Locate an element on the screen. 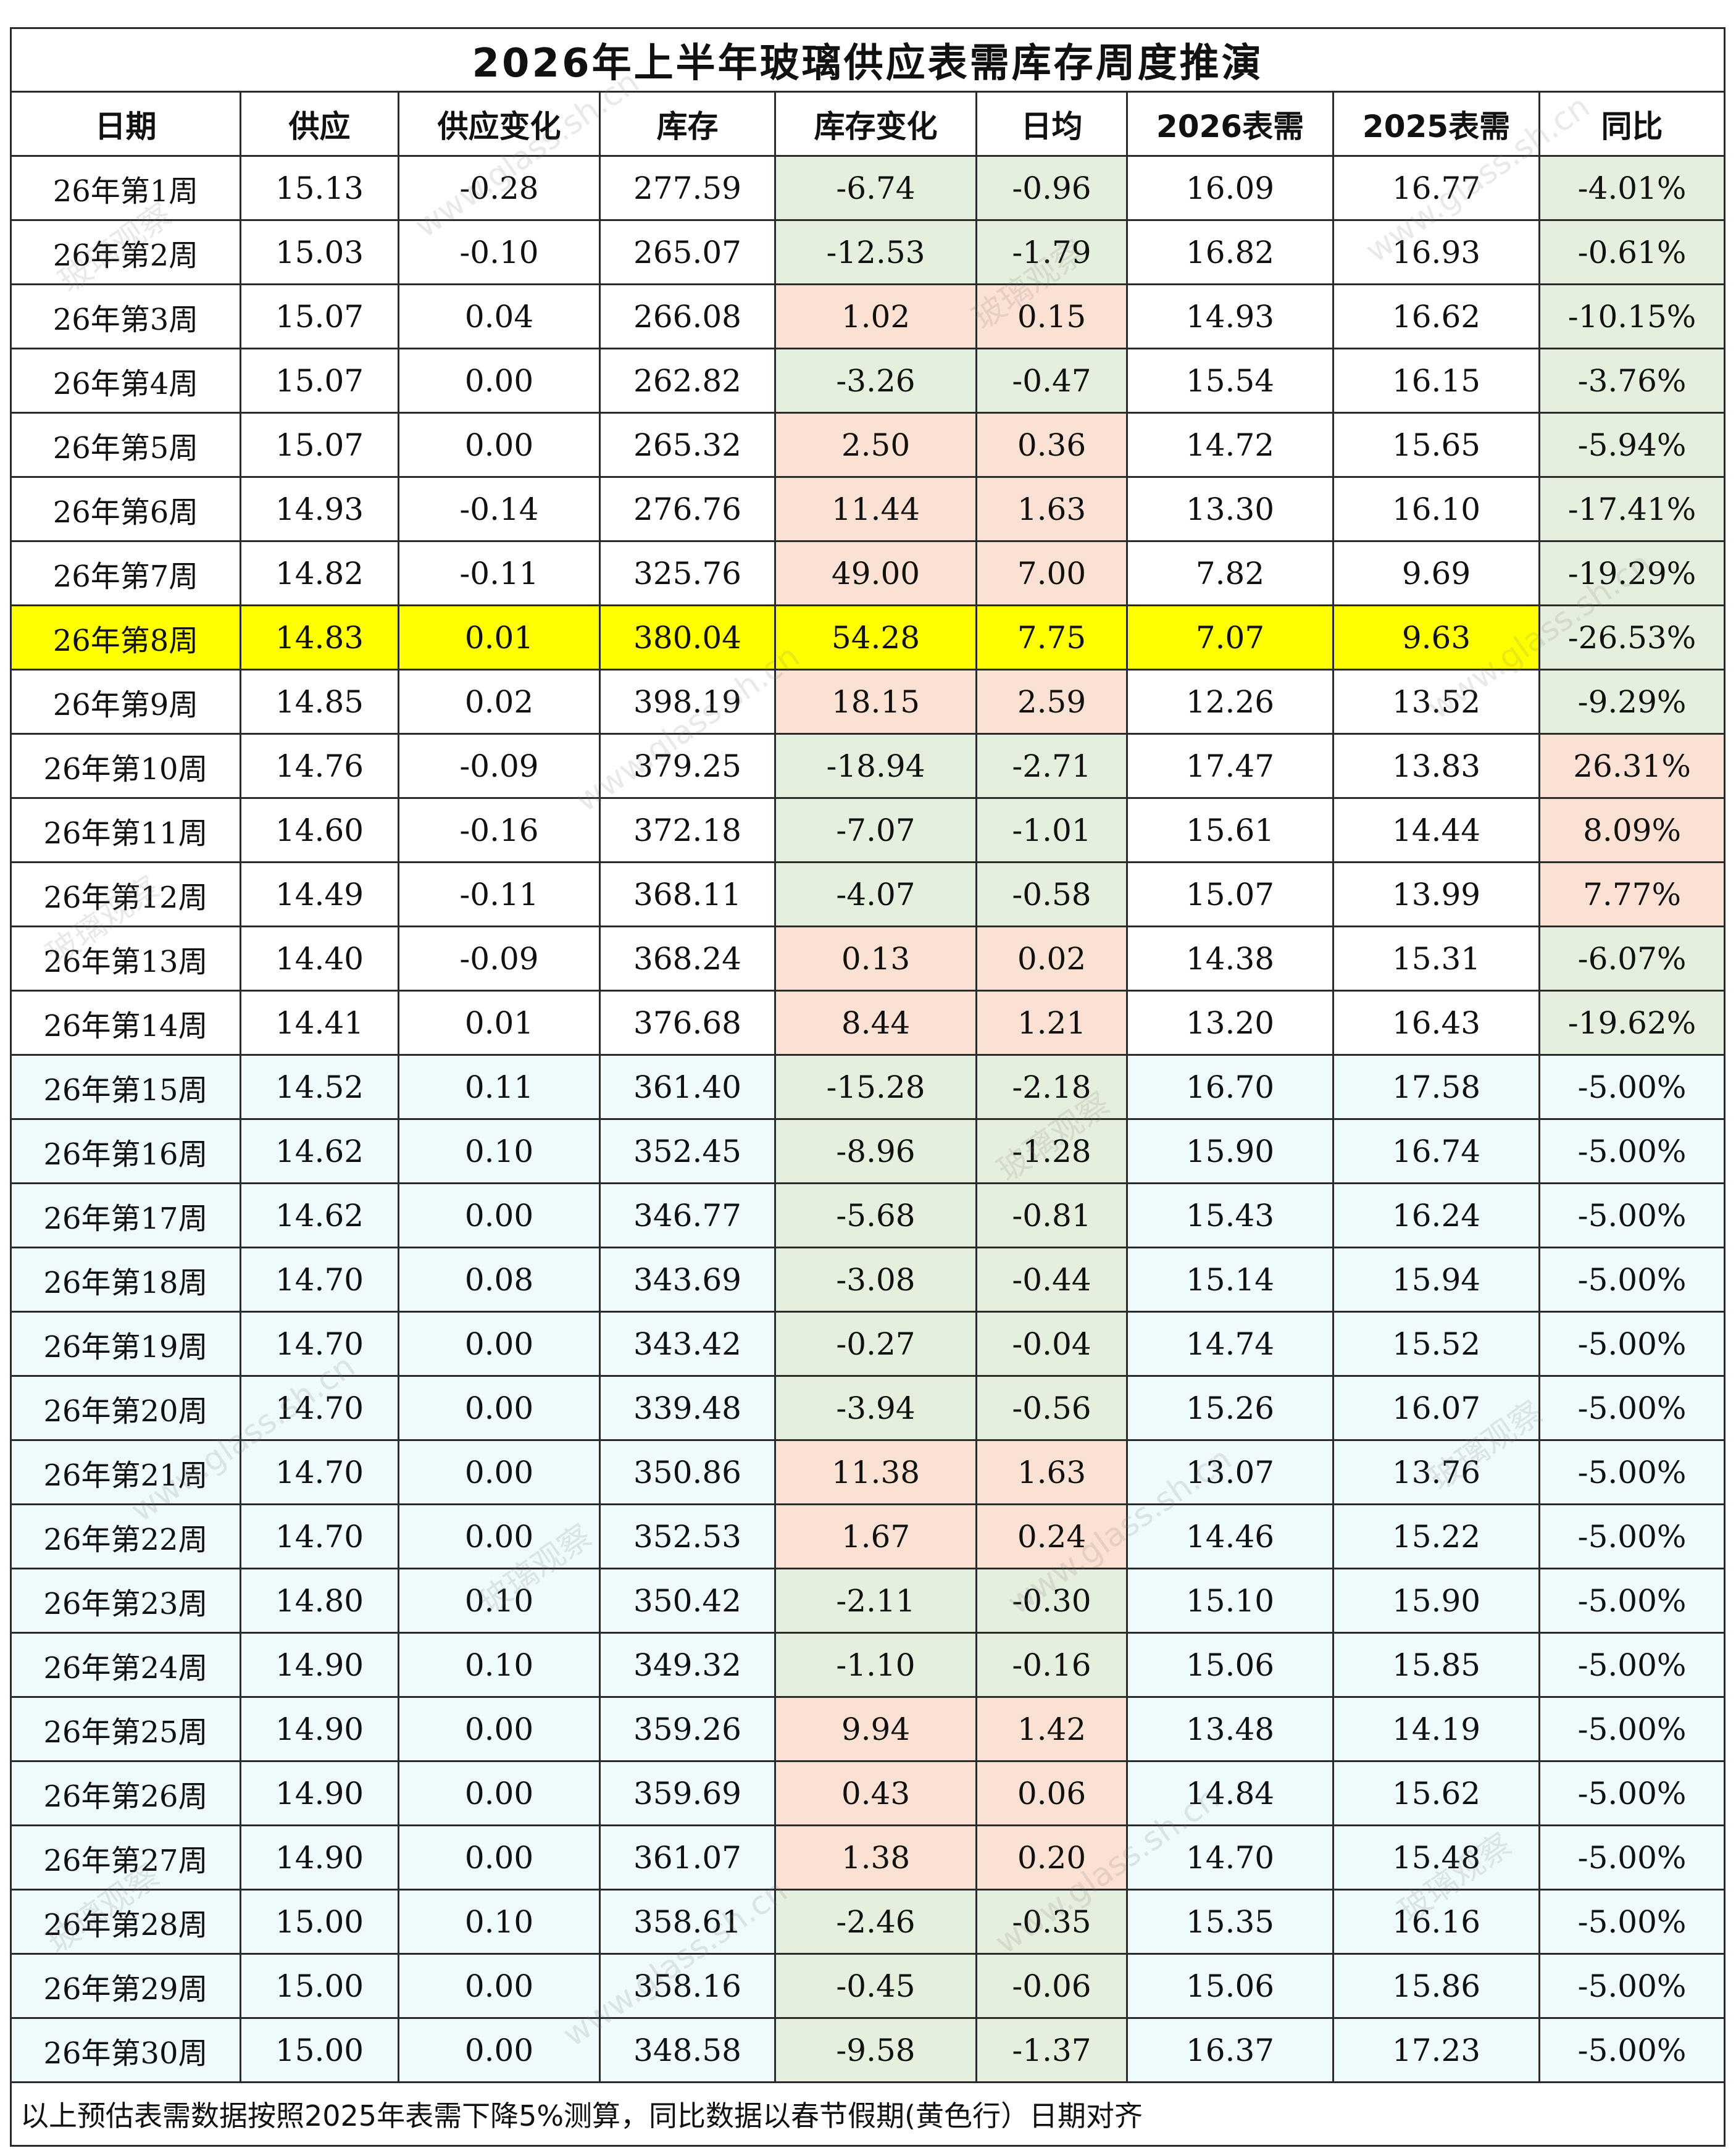 This screenshot has height=2156, width=1736. date-cell: 26年第22周 is located at coordinates (125, 1536).